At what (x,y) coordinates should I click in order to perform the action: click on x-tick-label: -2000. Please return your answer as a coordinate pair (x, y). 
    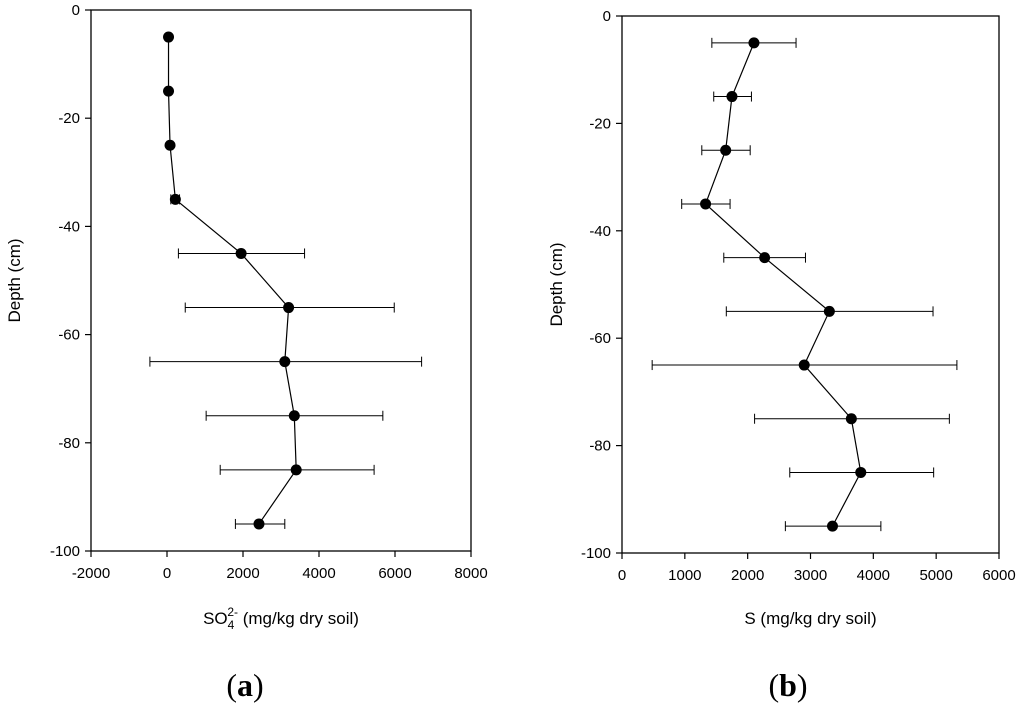
    Looking at the image, I should click on (91, 573).